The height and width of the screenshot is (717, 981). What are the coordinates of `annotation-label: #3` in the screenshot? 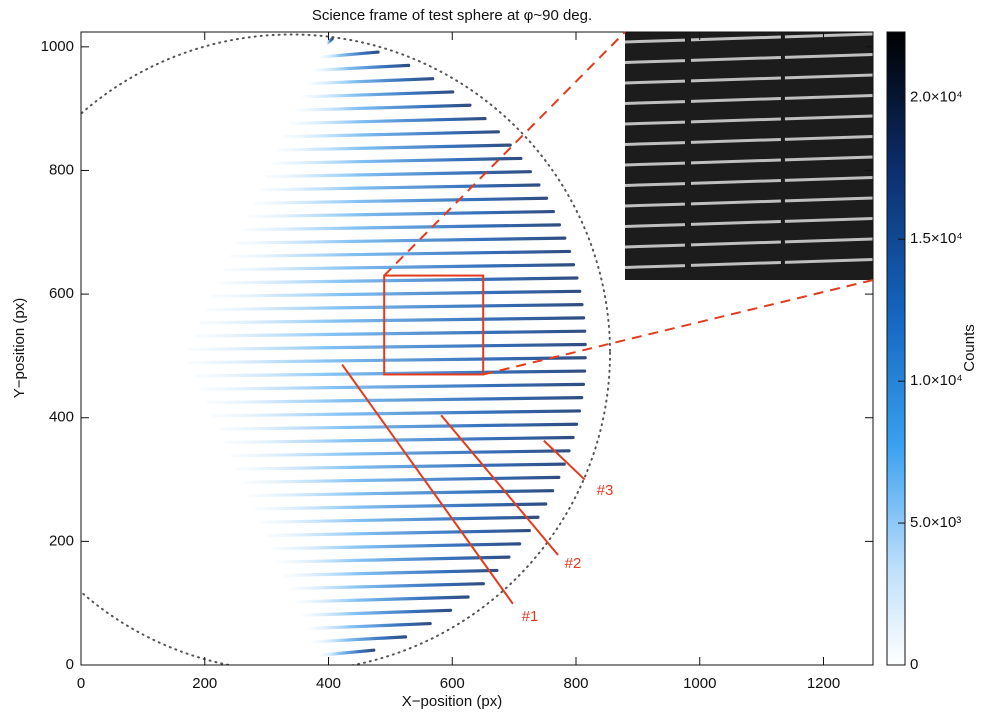 It's located at (605, 490).